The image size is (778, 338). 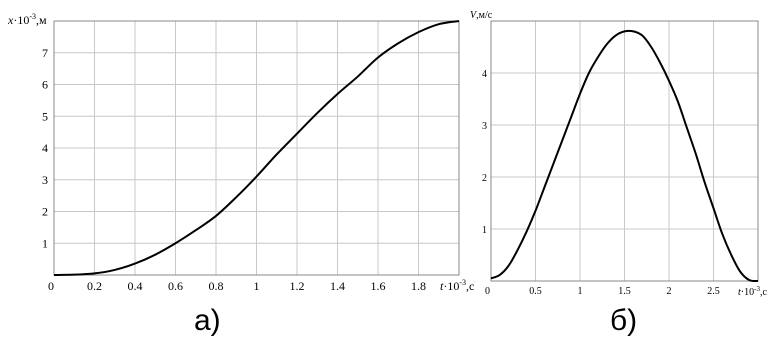 What do you see at coordinates (45, 85) in the screenshot?
I see `y-tick-label: 6` at bounding box center [45, 85].